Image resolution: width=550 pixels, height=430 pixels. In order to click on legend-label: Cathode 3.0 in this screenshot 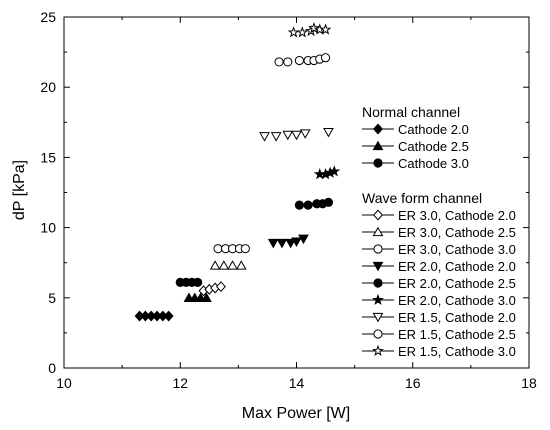, I will do `click(433, 163)`.